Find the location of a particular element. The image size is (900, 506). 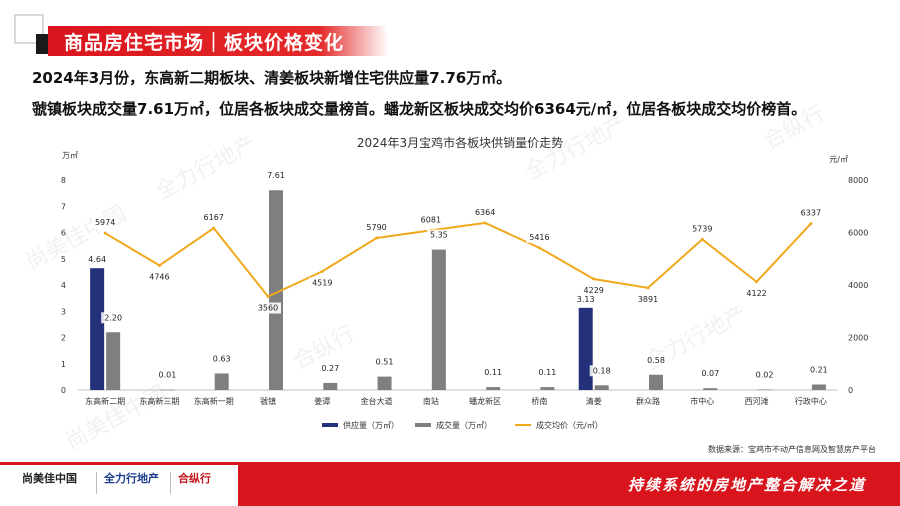

price-data-label: 5416 is located at coordinates (539, 237).